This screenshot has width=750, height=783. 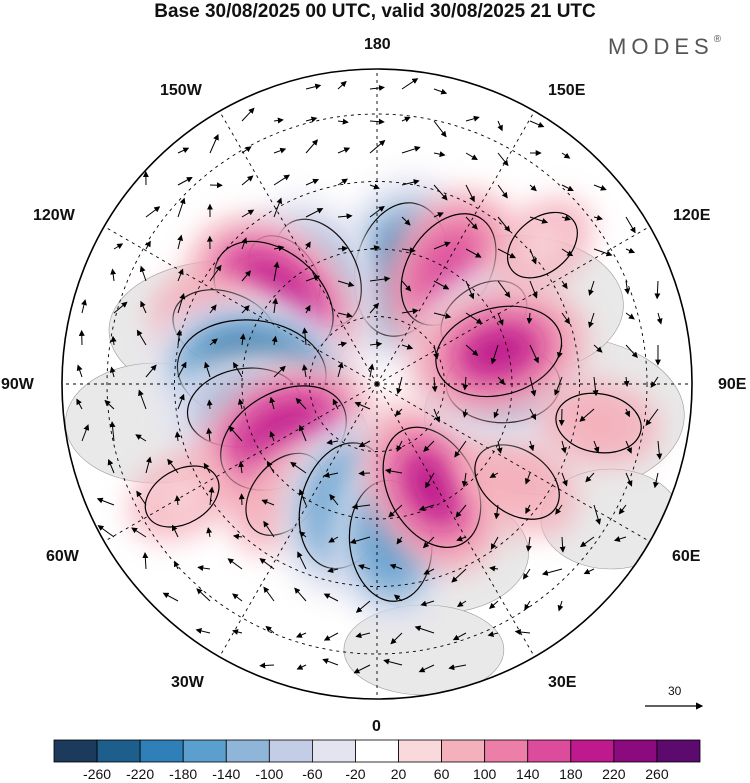 What do you see at coordinates (732, 384) in the screenshot?
I see `lon-label-90e: 90E` at bounding box center [732, 384].